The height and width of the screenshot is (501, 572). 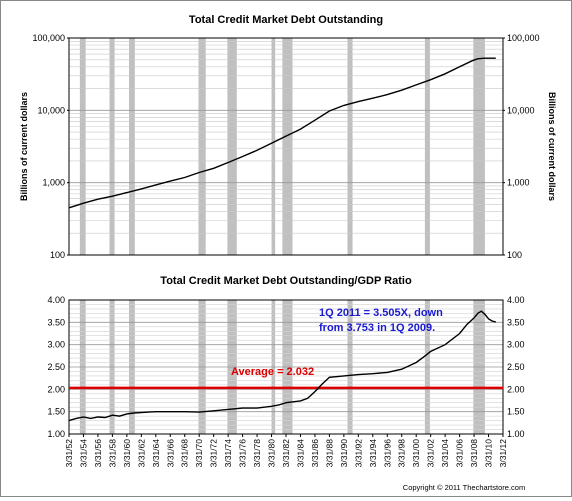 I want to click on x-tick-label: 3/31/96, so click(x=387, y=453).